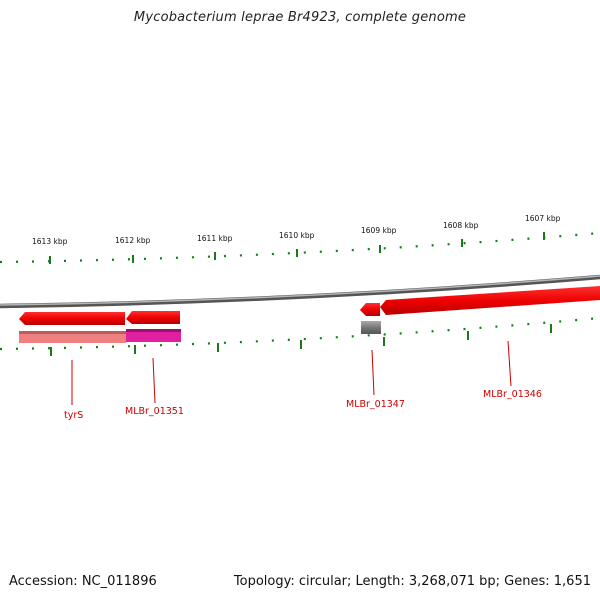 The height and width of the screenshot is (600, 600). I want to click on gene-label-MLBr_01351: MLBr_01351, so click(154, 411).